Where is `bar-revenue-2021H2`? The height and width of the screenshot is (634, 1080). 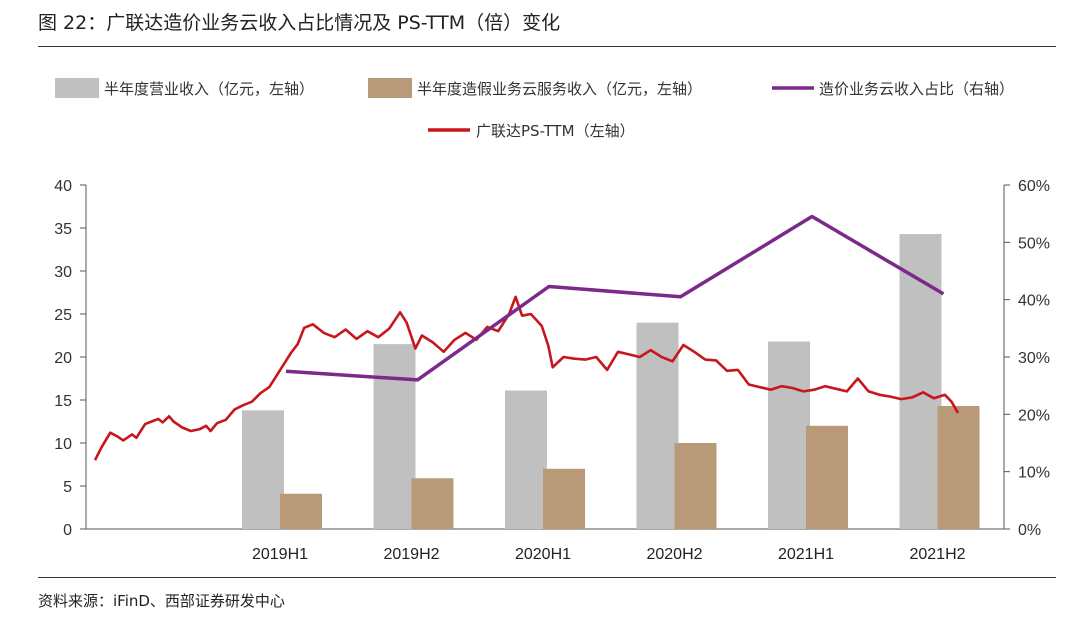
bar-revenue-2021H2 is located at coordinates (920, 381).